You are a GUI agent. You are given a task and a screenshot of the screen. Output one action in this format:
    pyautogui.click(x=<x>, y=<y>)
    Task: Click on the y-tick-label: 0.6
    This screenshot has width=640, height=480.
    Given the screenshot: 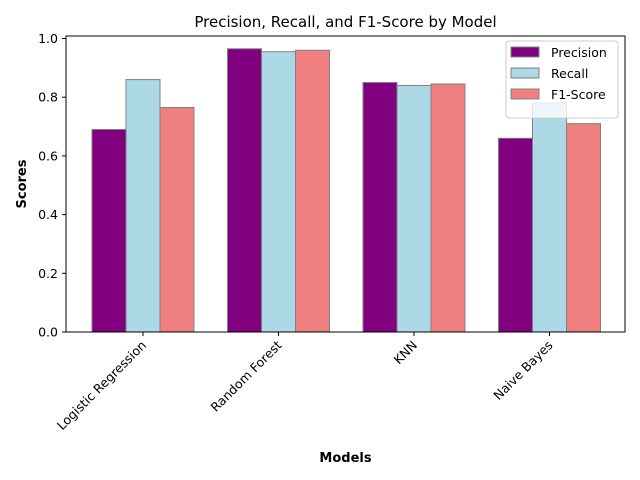 What is the action you would take?
    pyautogui.click(x=48, y=155)
    